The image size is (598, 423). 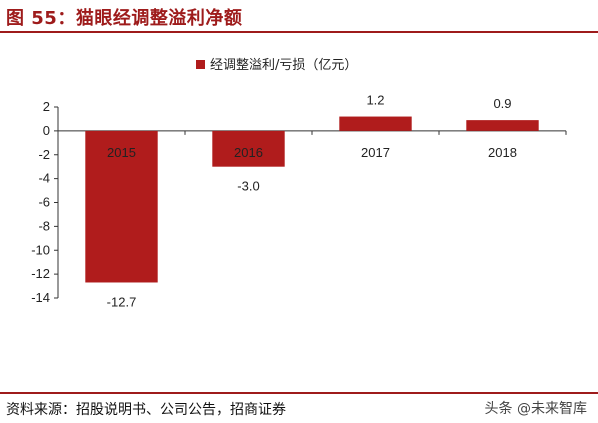 What do you see at coordinates (502, 125) in the screenshot?
I see `bar-2018` at bounding box center [502, 125].